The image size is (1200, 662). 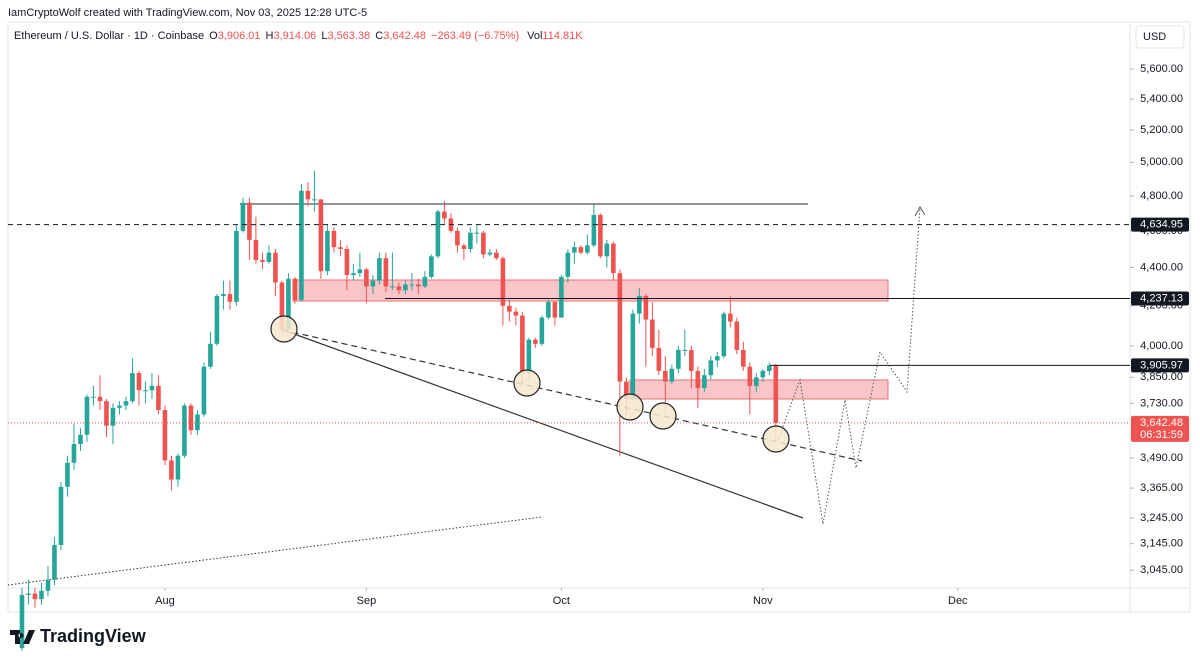 I want to click on legend-key: O, so click(x=213, y=36).